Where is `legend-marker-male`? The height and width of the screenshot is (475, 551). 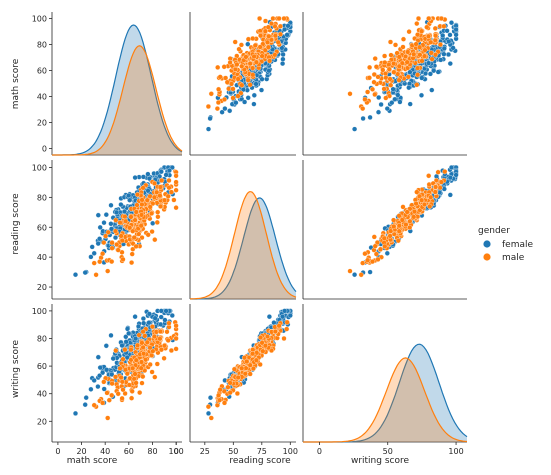
legend-marker-male is located at coordinates (487, 257).